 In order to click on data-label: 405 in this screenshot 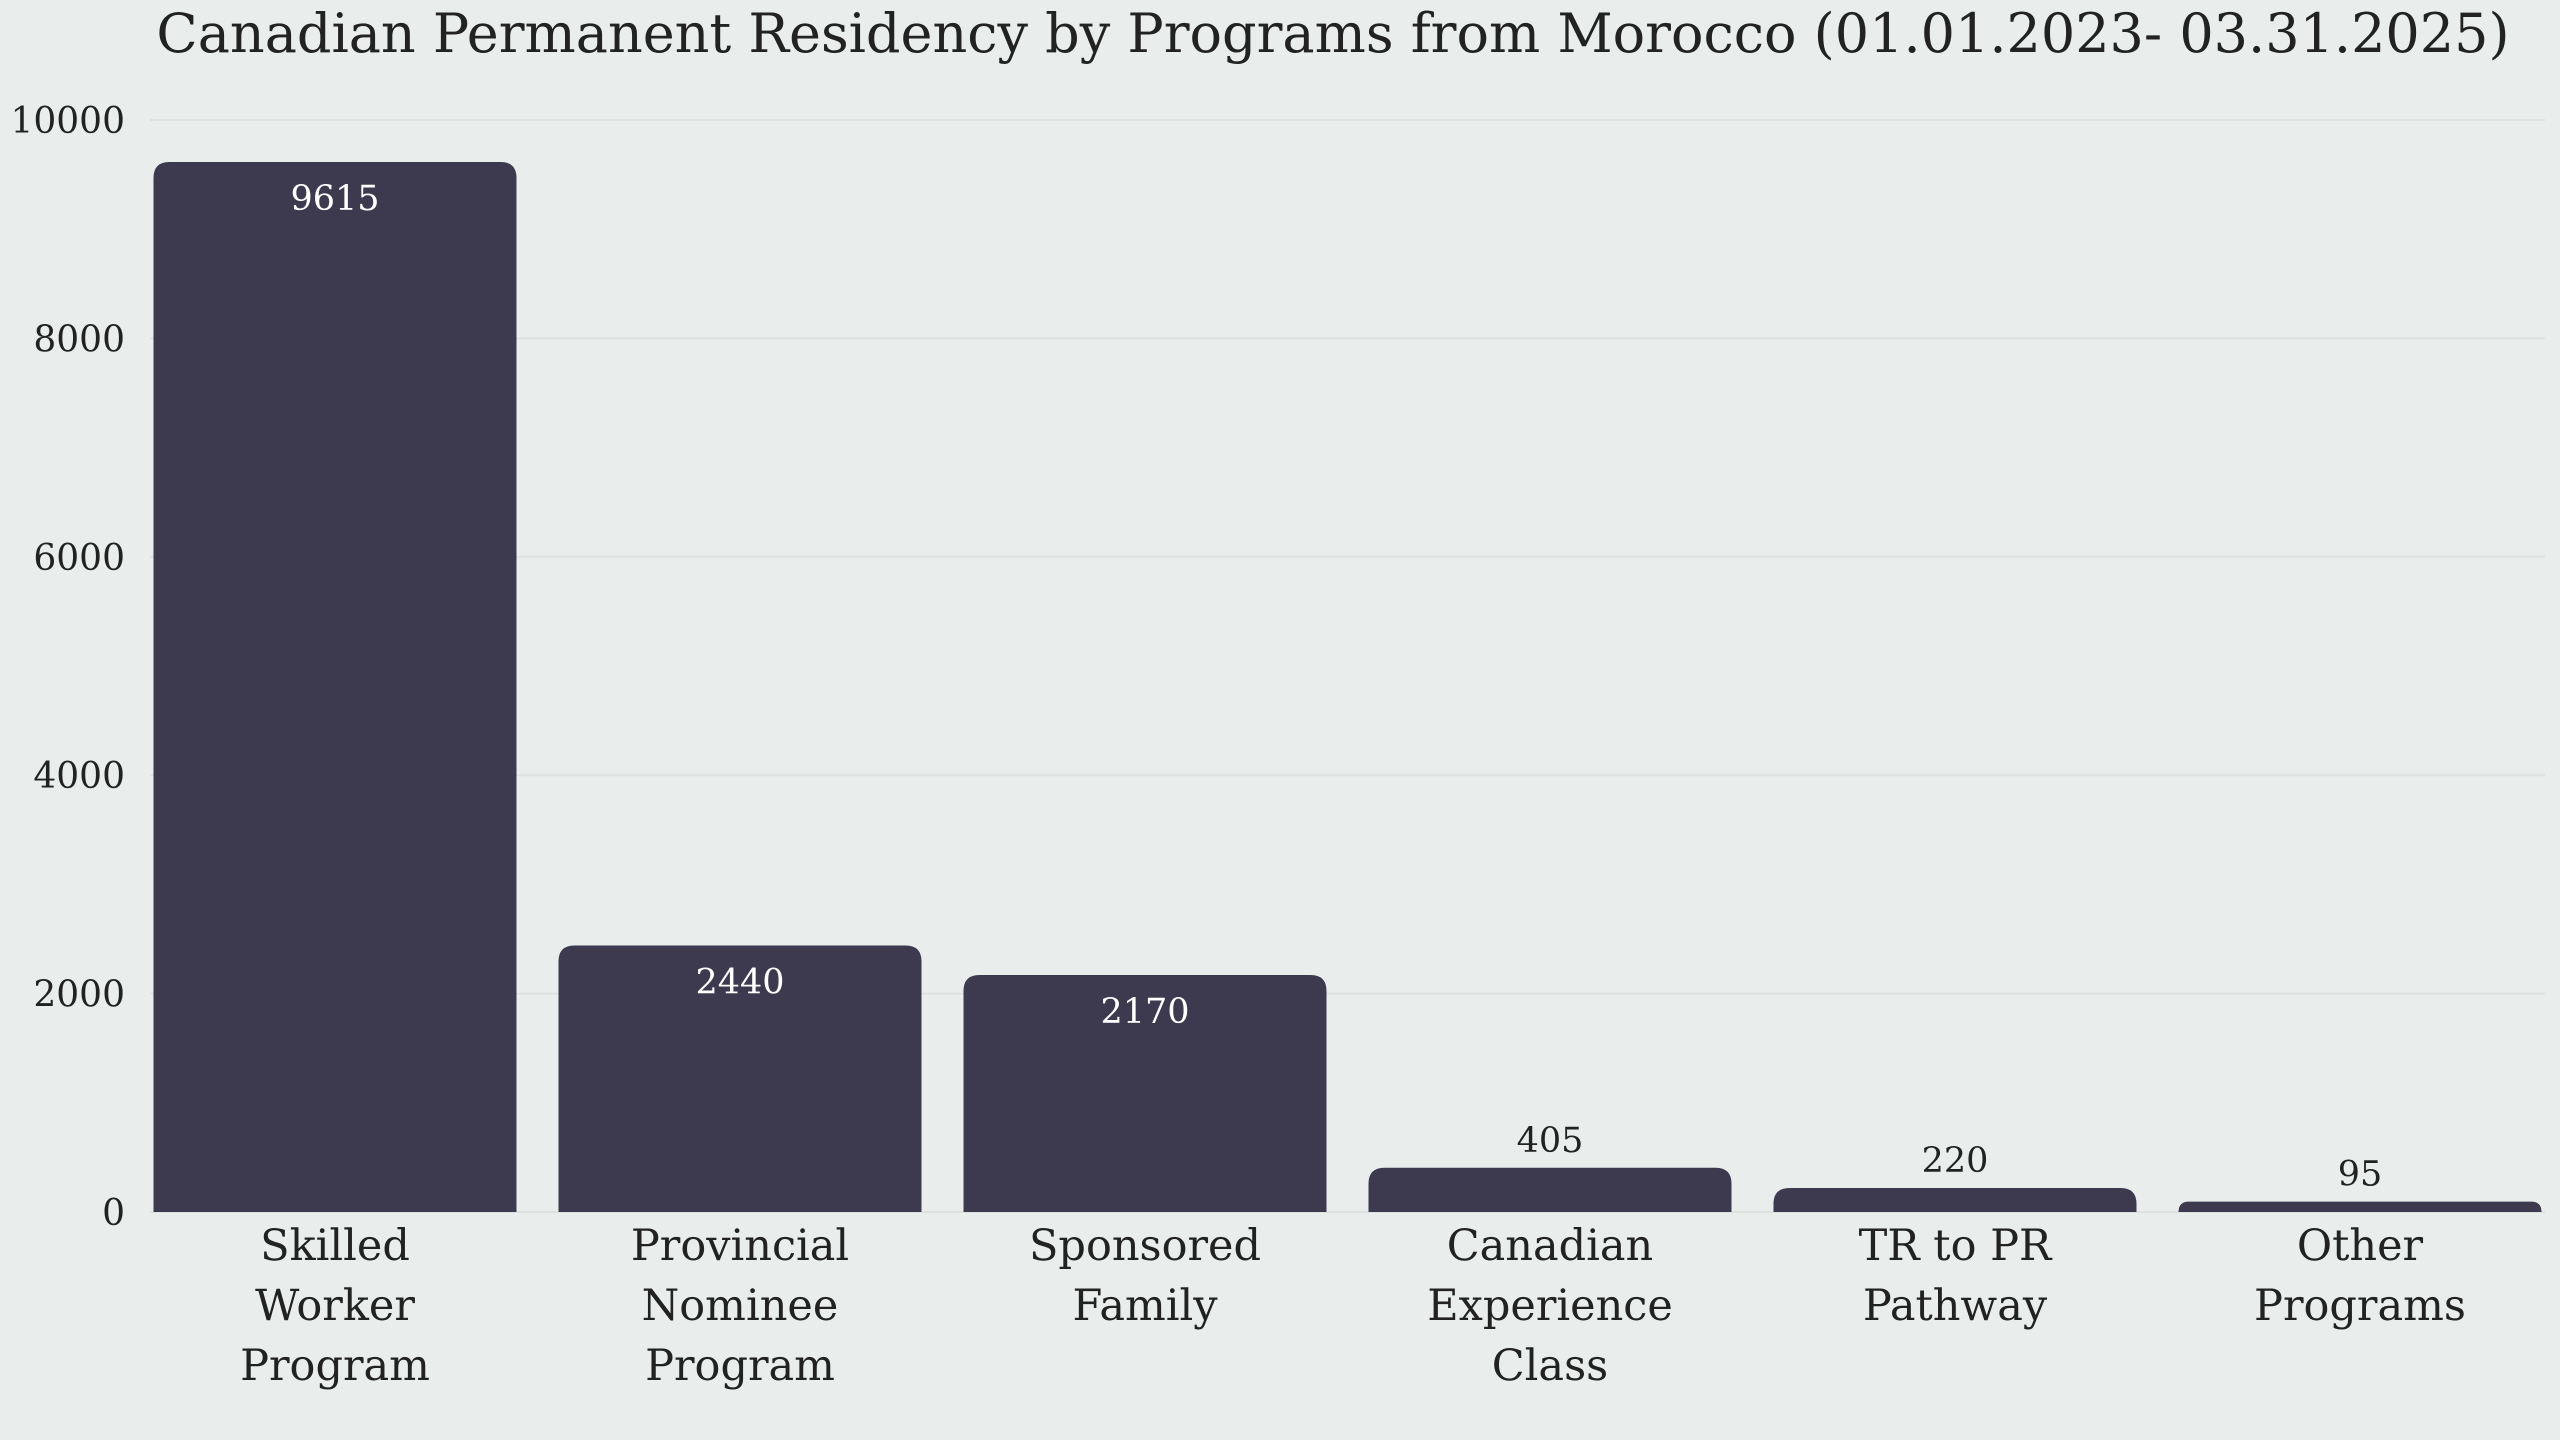, I will do `click(1550, 1141)`.